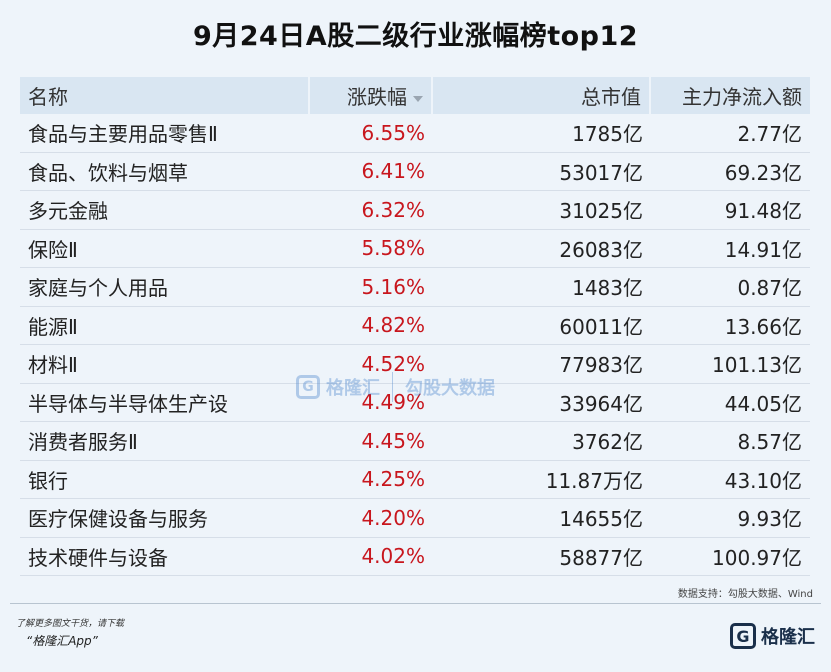 Image resolution: width=831 pixels, height=672 pixels. What do you see at coordinates (415, 603) in the screenshot?
I see `footer-divider` at bounding box center [415, 603].